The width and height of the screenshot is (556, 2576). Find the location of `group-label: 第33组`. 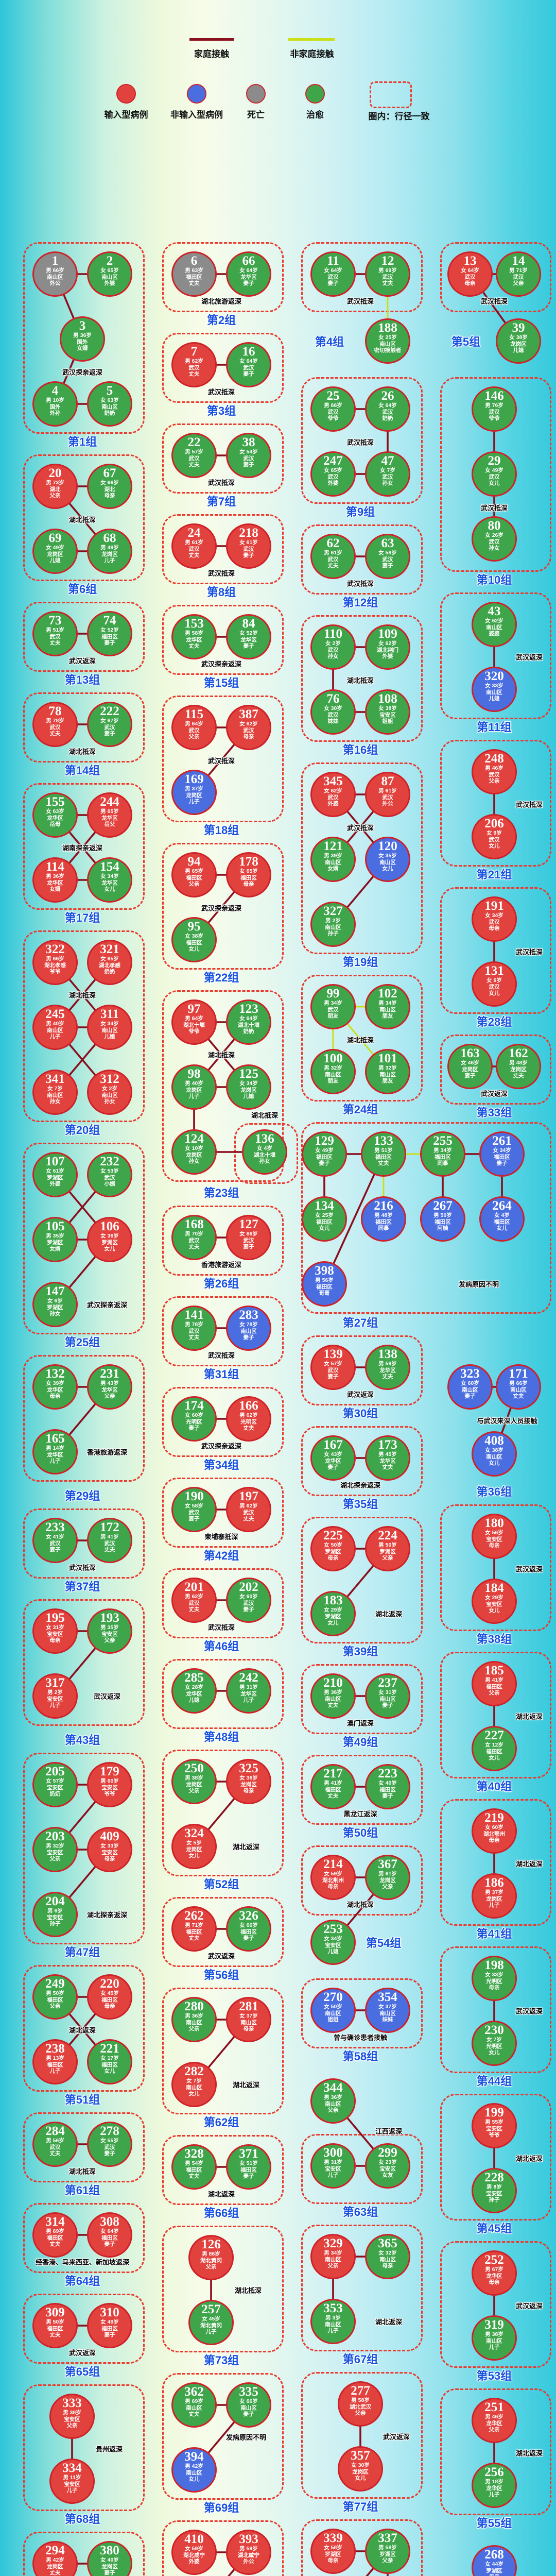

group-label: 第33组 is located at coordinates (494, 1112).